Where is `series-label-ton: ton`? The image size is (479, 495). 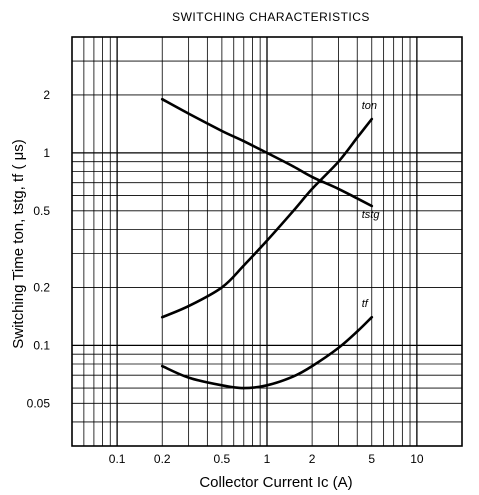
series-label-ton: ton is located at coordinates (369, 106).